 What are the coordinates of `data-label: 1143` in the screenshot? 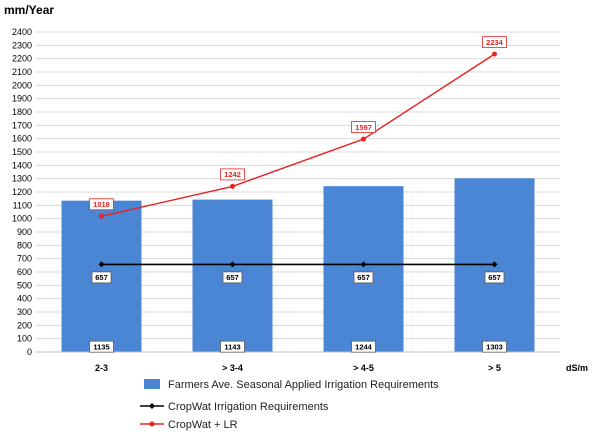 It's located at (232, 346).